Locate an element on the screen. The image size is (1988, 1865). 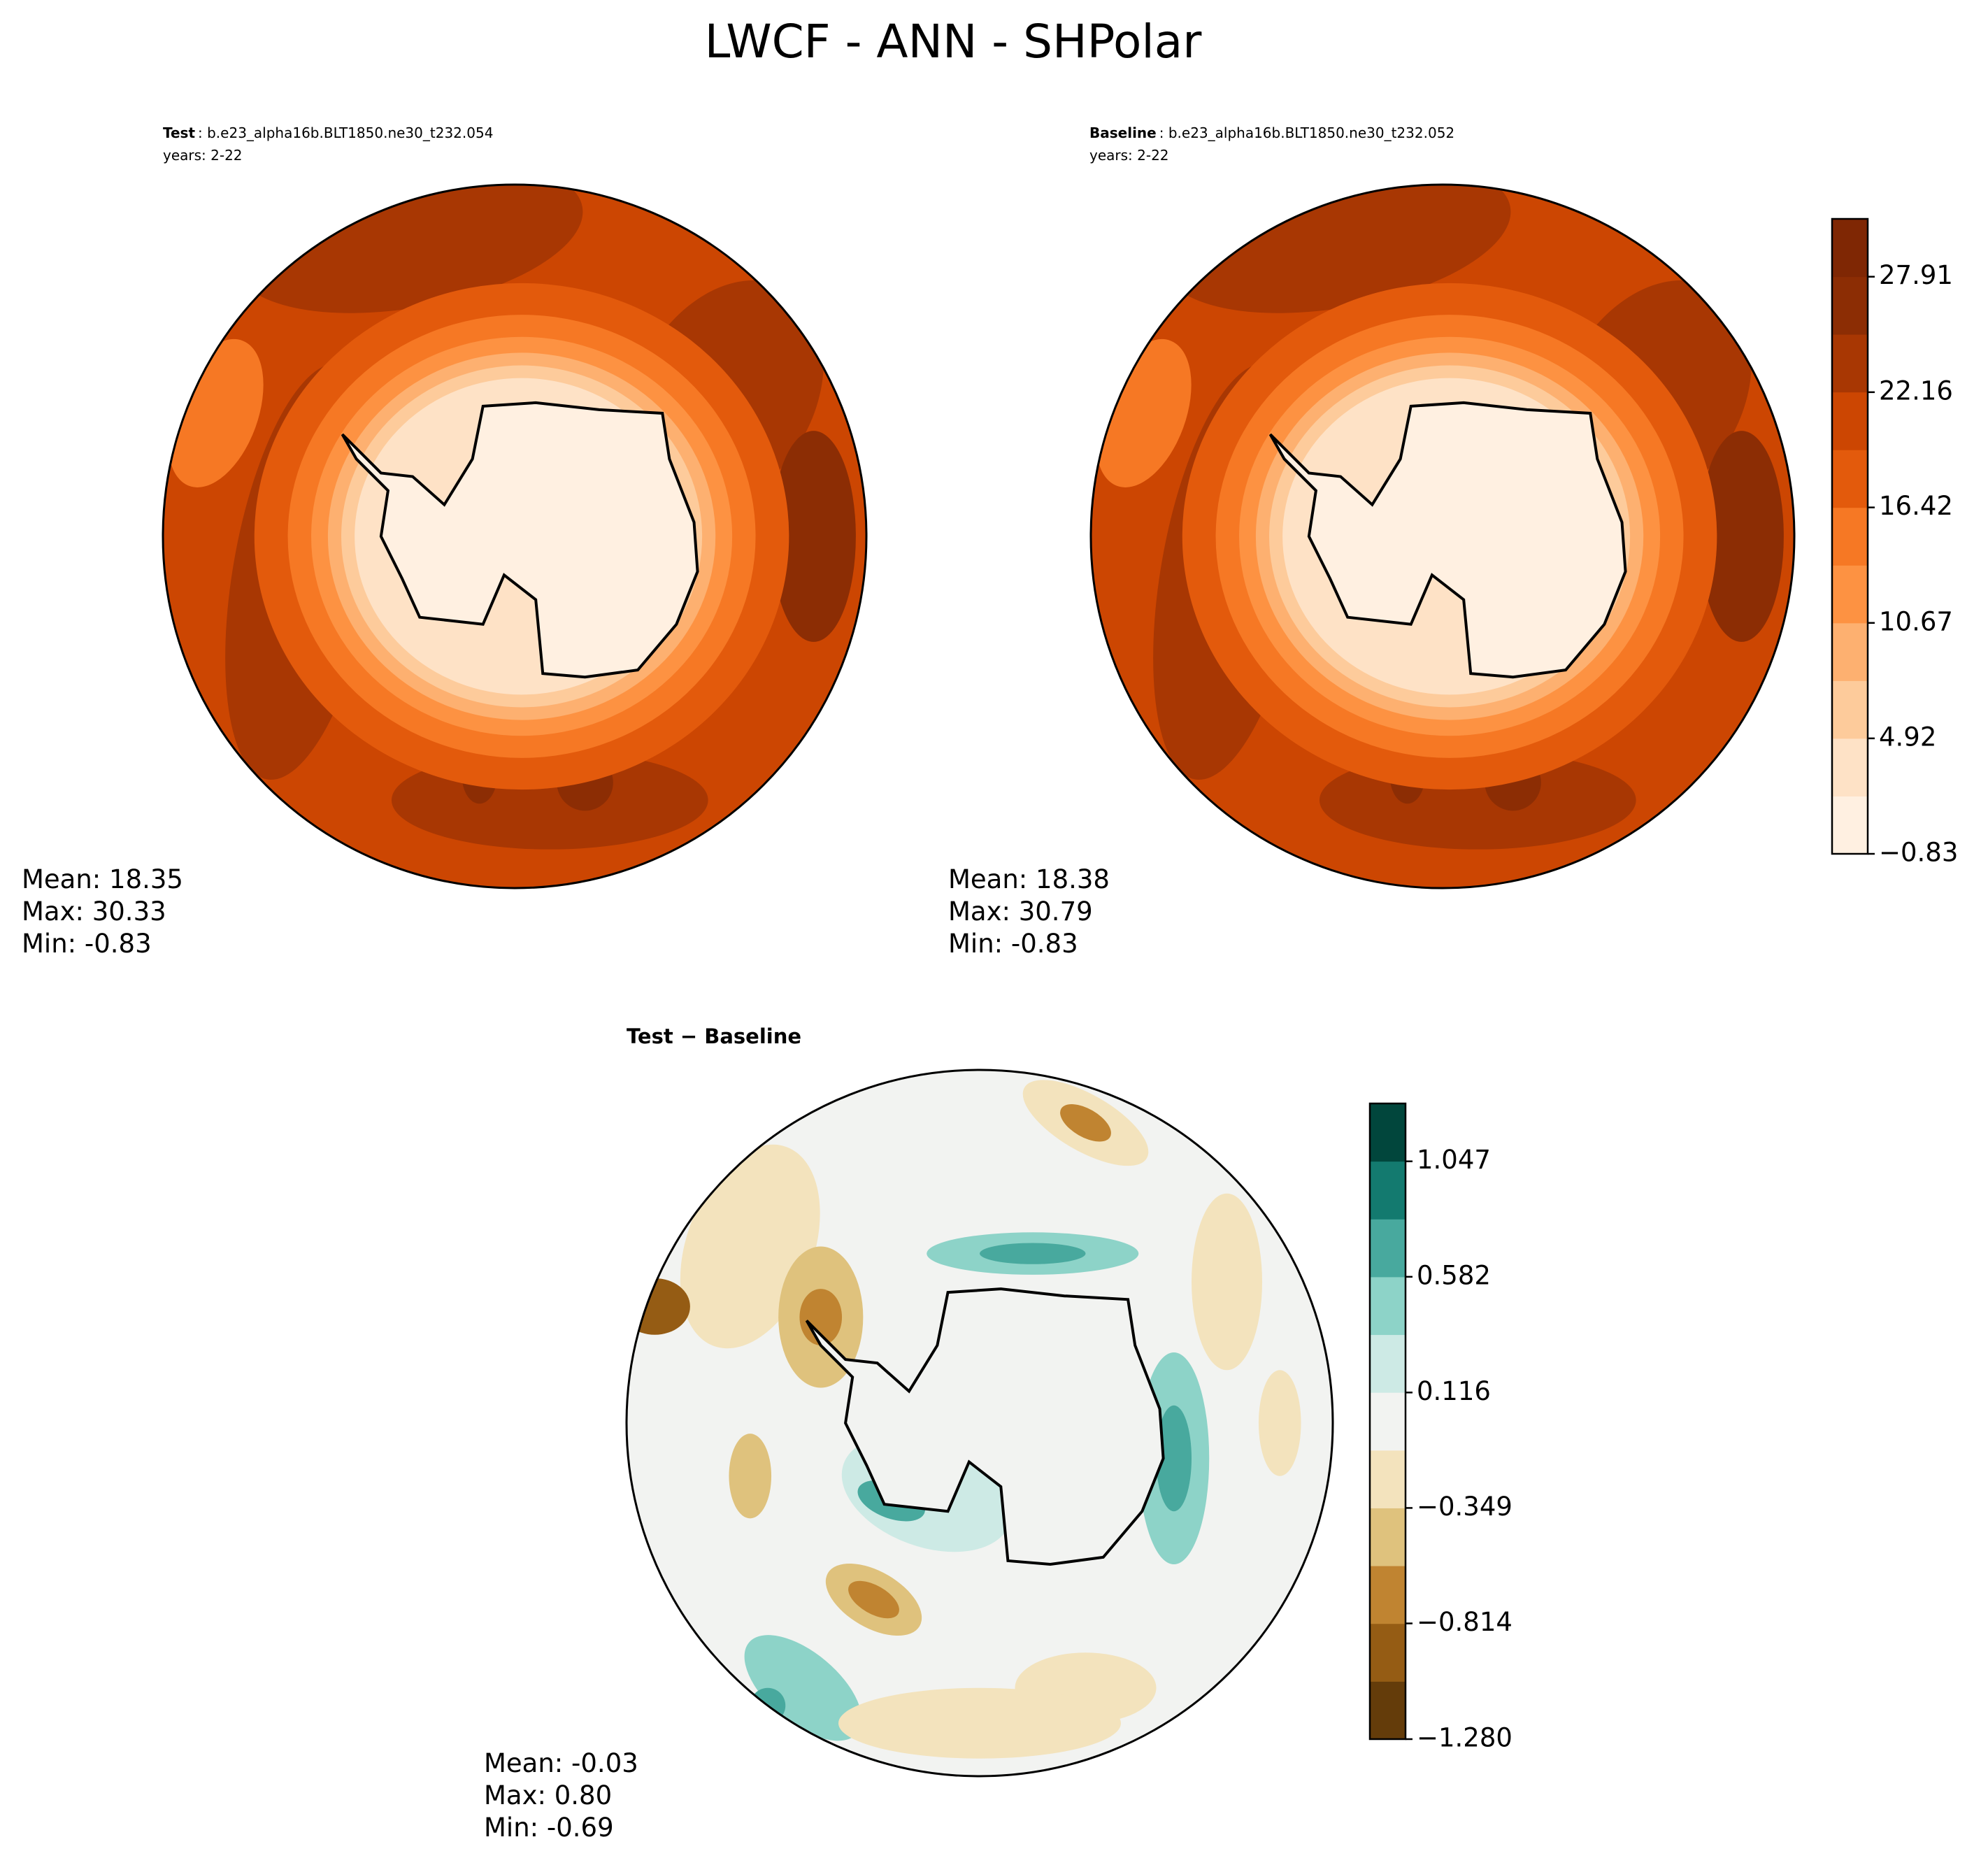
colorbar-tick-label: 27.91 is located at coordinates (1916, 275).